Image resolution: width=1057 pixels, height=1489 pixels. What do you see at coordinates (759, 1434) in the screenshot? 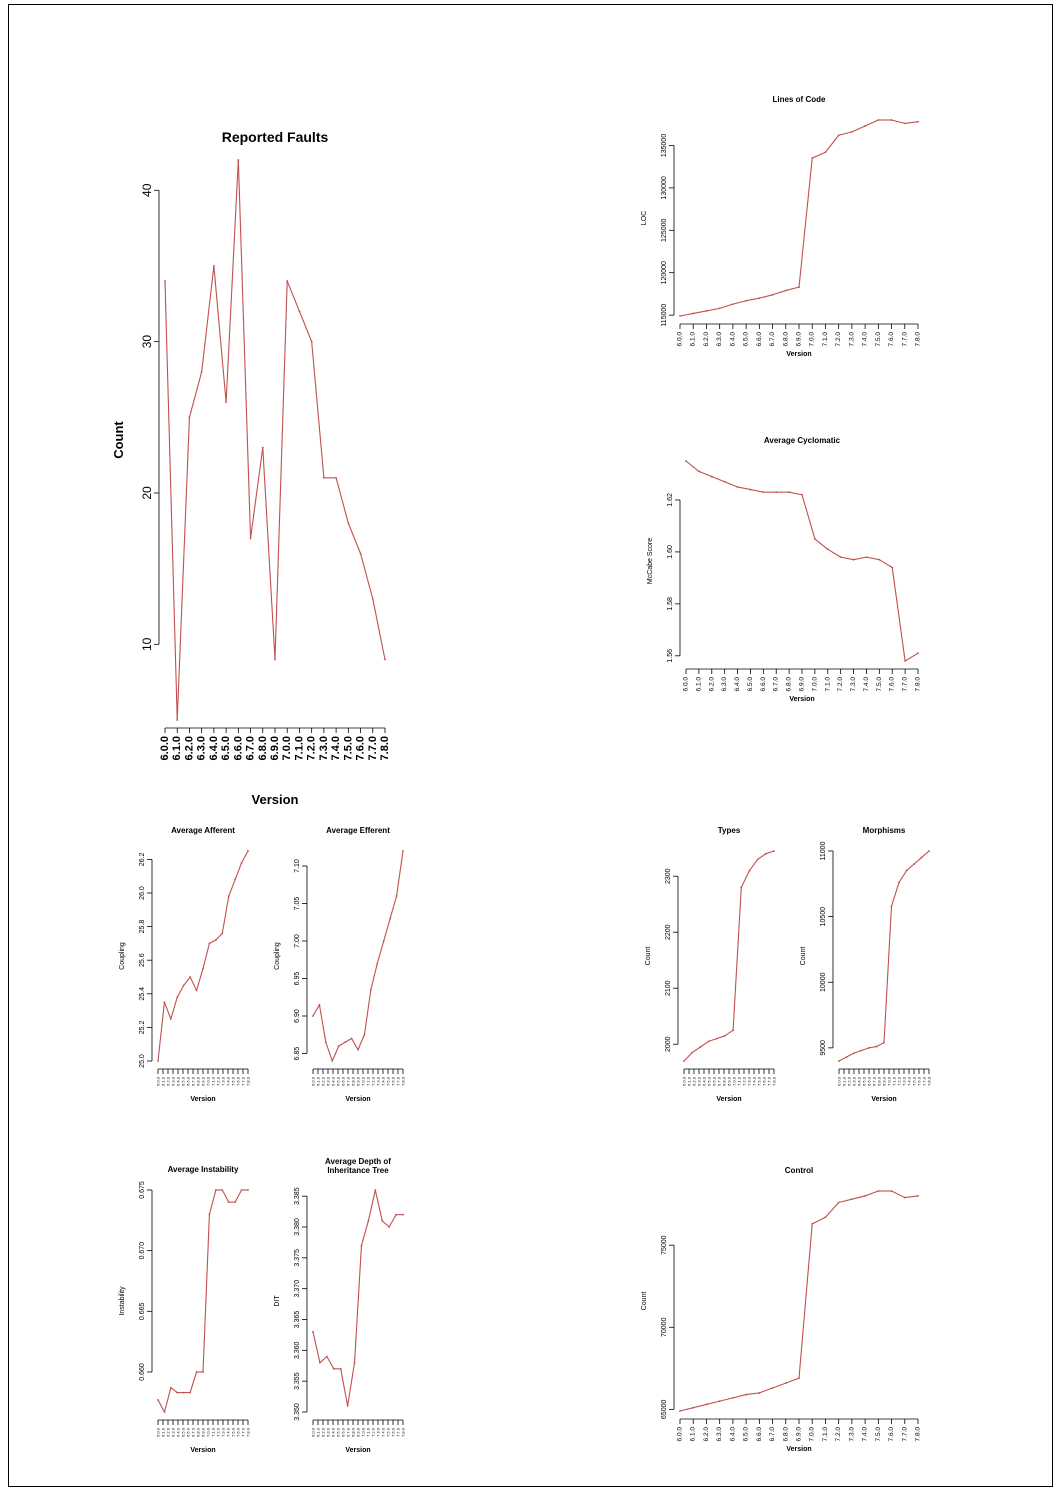
I see `x-tick-label: 6.6.0` at bounding box center [759, 1434].